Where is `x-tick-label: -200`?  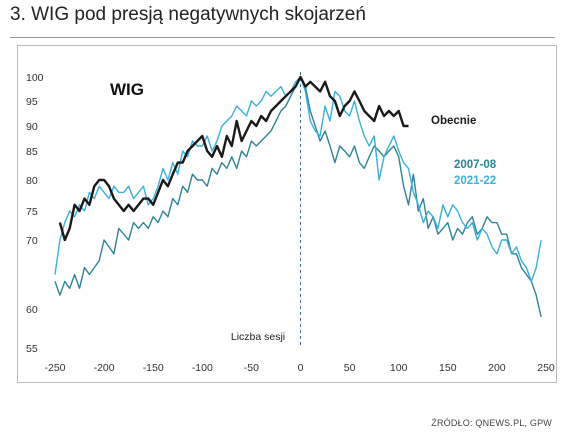
x-tick-label: -200 is located at coordinates (104, 368).